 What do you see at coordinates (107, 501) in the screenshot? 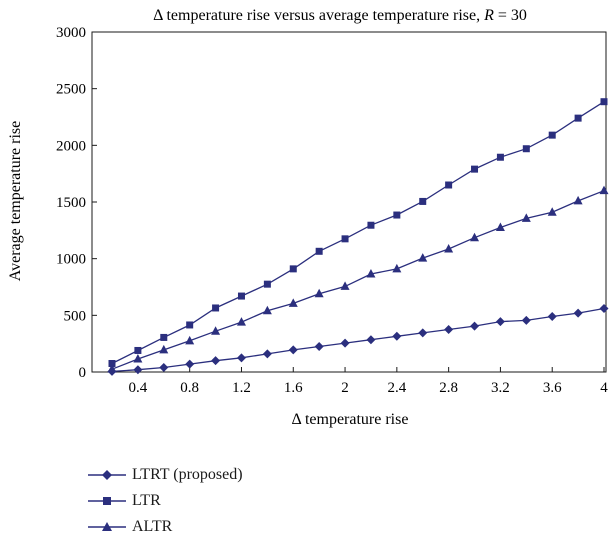
I see `square-marker-icon` at bounding box center [107, 501].